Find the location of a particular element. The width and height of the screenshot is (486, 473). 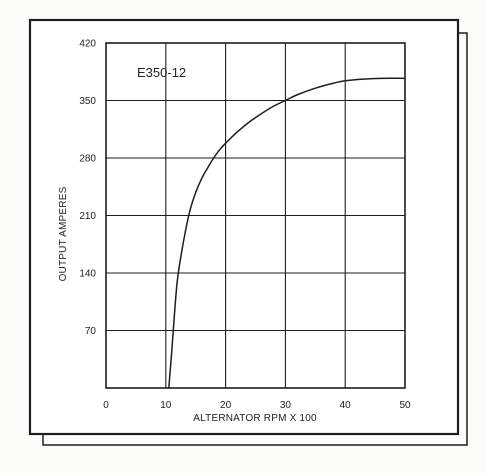

x-tick-label: 20 is located at coordinates (226, 405).